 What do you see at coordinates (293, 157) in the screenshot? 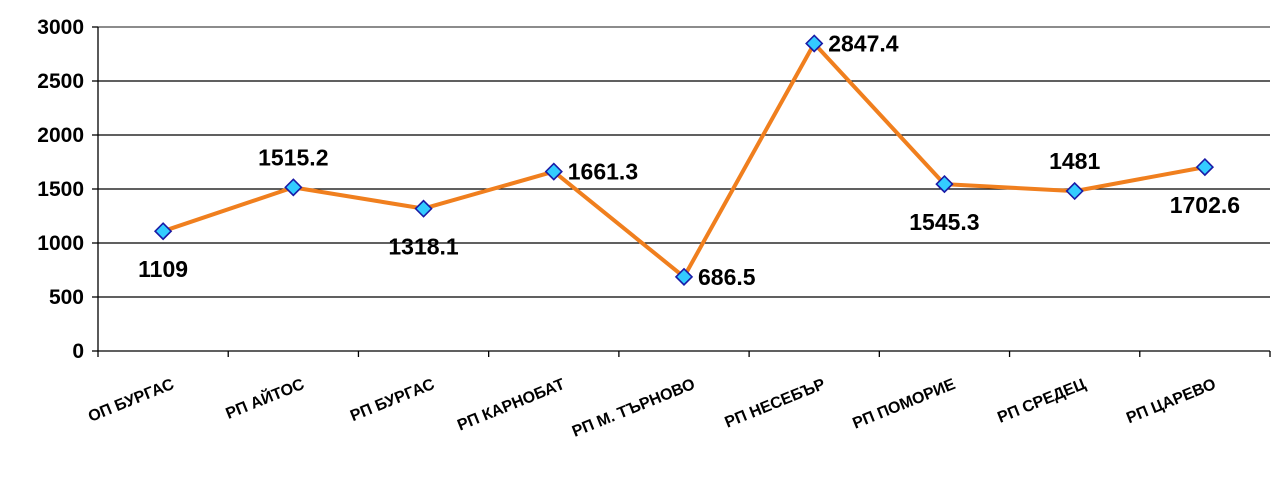
I see `data-label: 1515.2` at bounding box center [293, 157].